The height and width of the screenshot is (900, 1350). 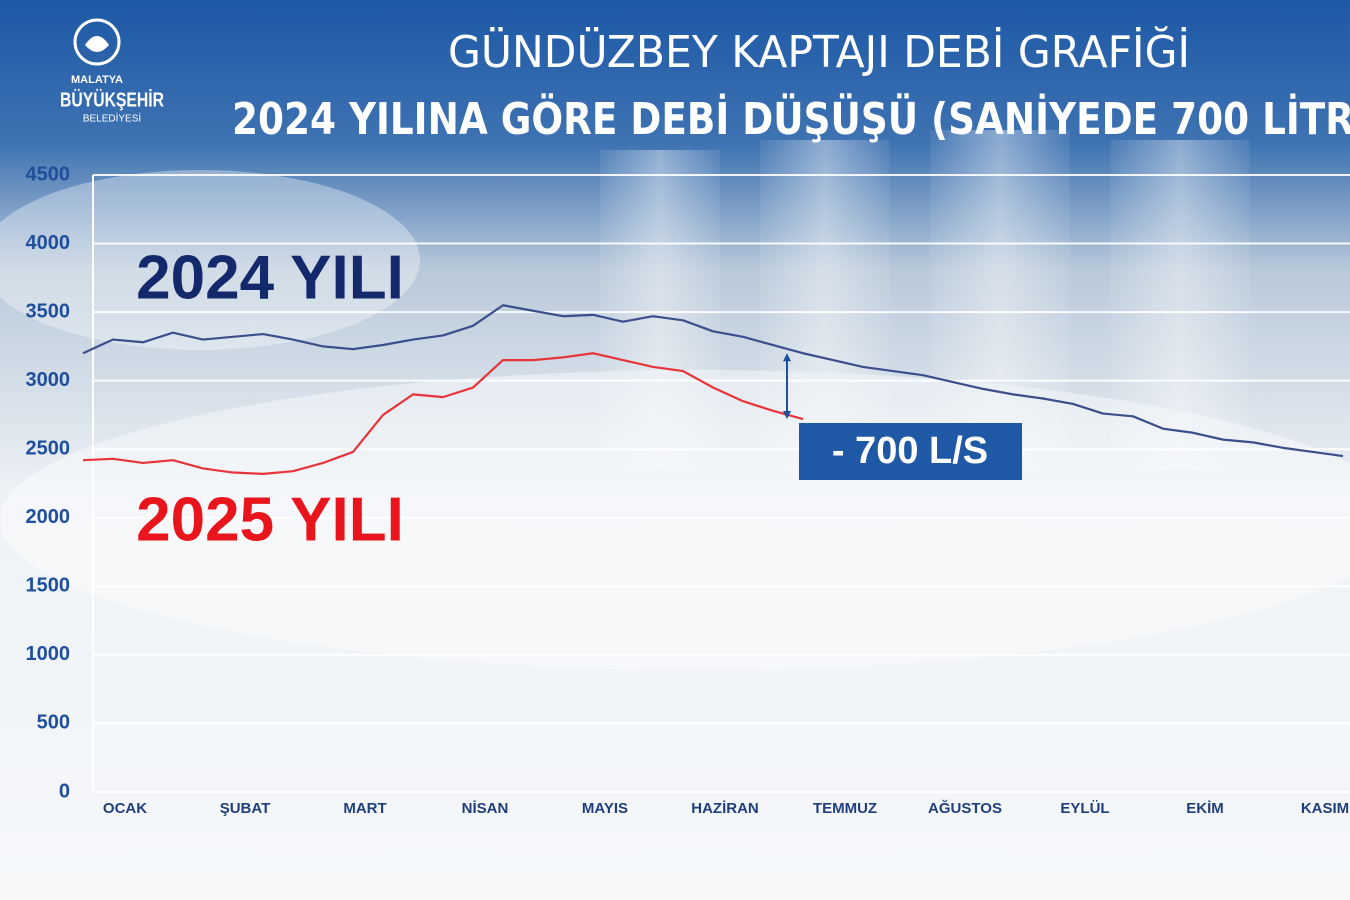 What do you see at coordinates (112, 71) in the screenshot?
I see `logo: MALATYA BÜYÜKŞEHİR BELEDİYESİ` at bounding box center [112, 71].